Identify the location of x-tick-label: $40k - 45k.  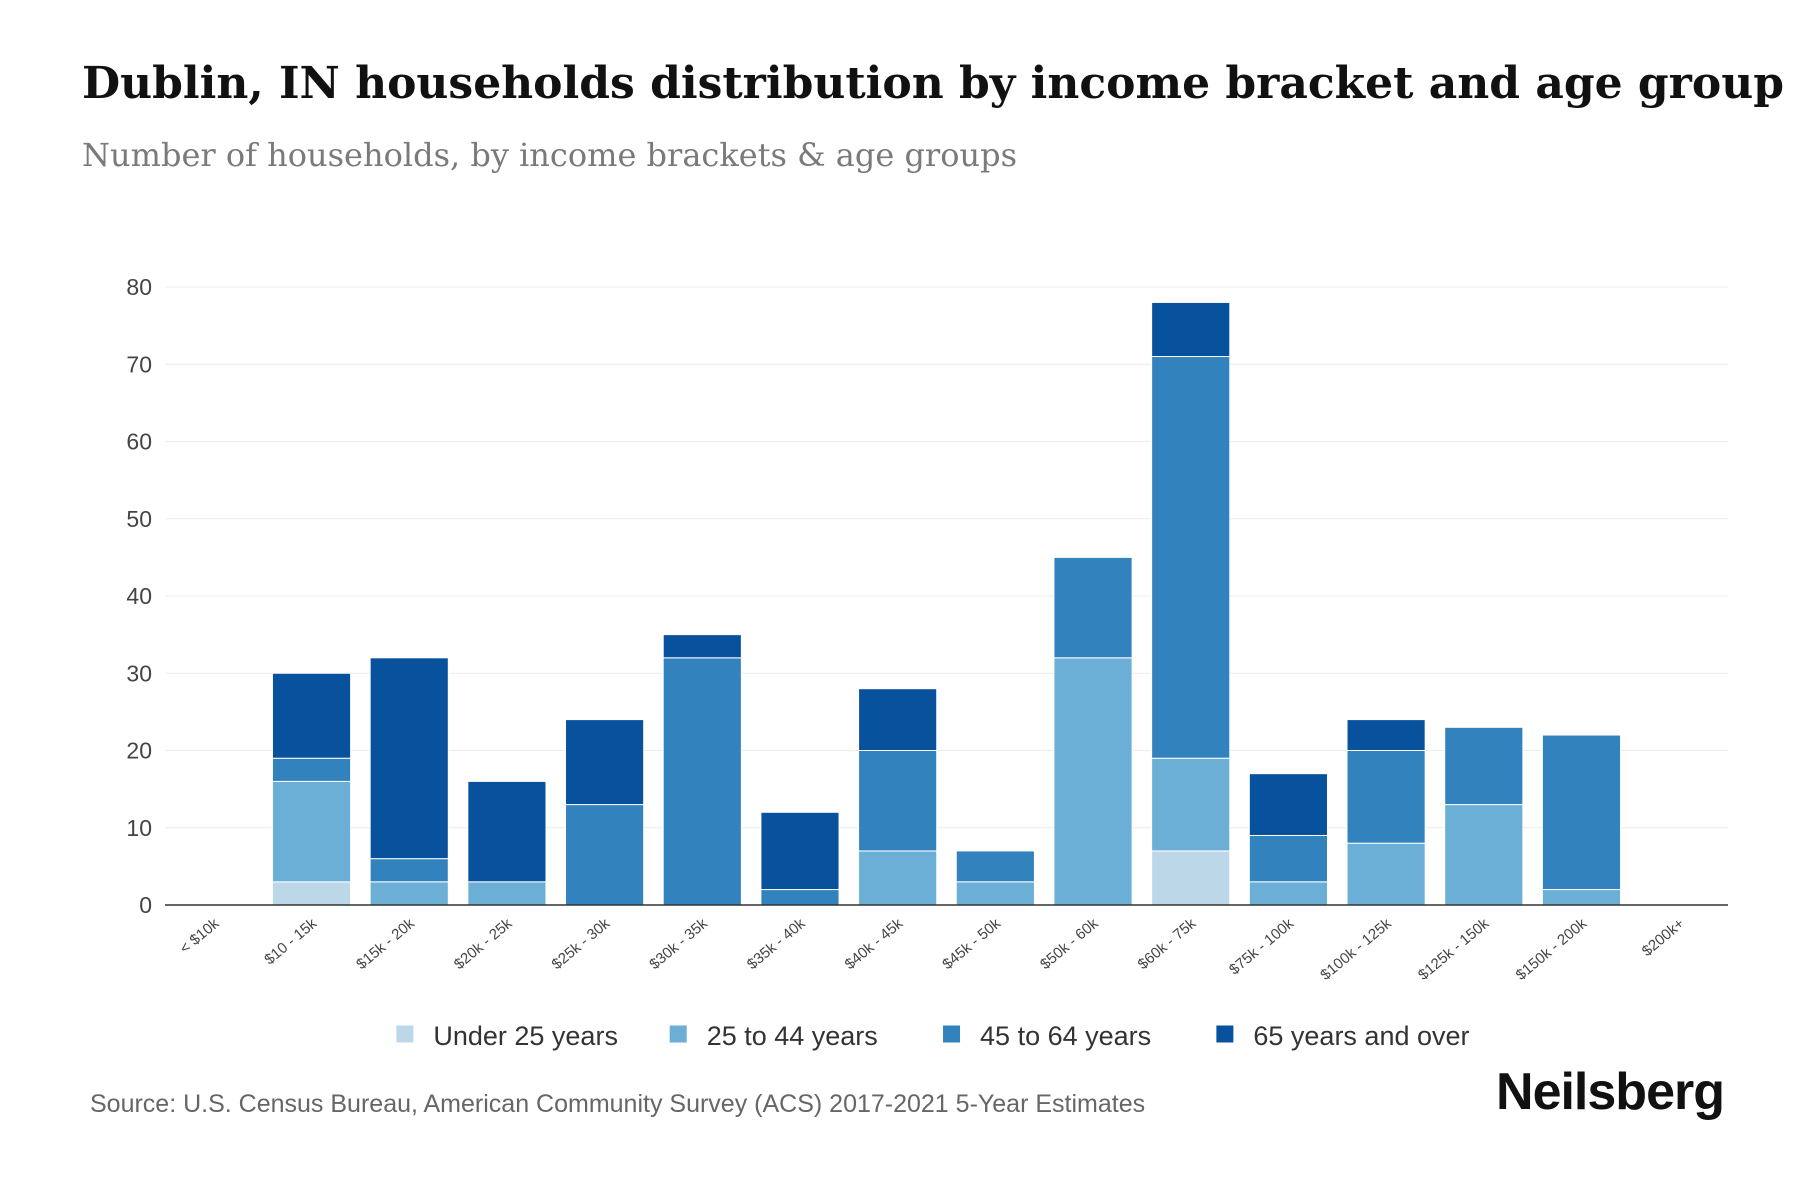
(874, 944).